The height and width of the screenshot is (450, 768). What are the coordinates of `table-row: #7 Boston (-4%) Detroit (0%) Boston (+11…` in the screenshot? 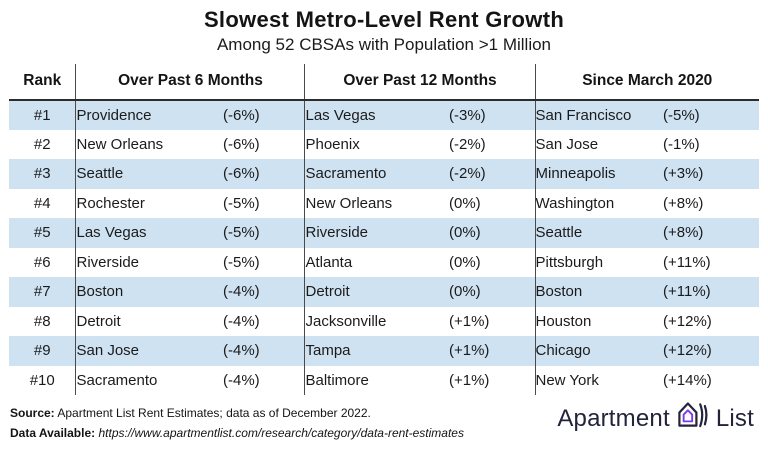 It's located at (384, 292).